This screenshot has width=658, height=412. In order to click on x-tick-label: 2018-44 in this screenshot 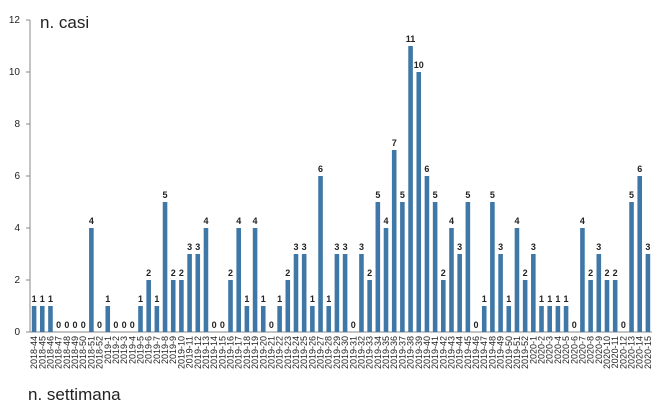, I will do `click(34, 352)`.